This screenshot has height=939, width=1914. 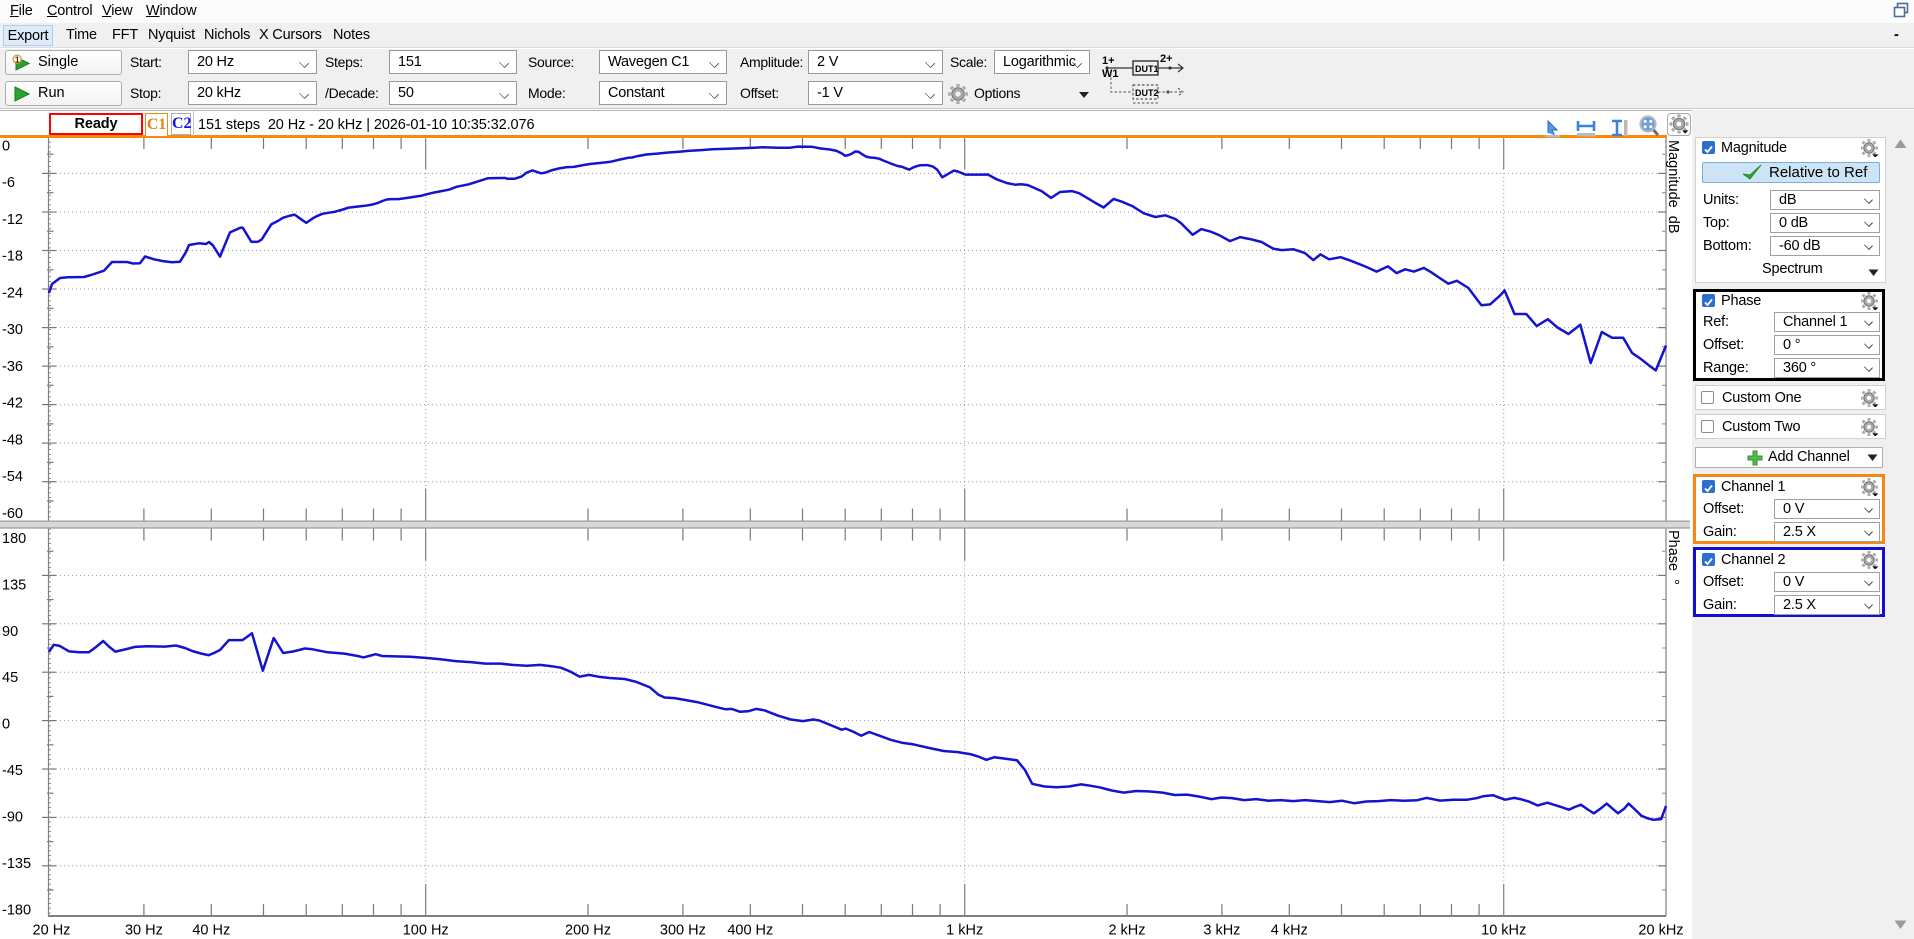 What do you see at coordinates (683, 931) in the screenshot?
I see `svg-text: 300 Hz` at bounding box center [683, 931].